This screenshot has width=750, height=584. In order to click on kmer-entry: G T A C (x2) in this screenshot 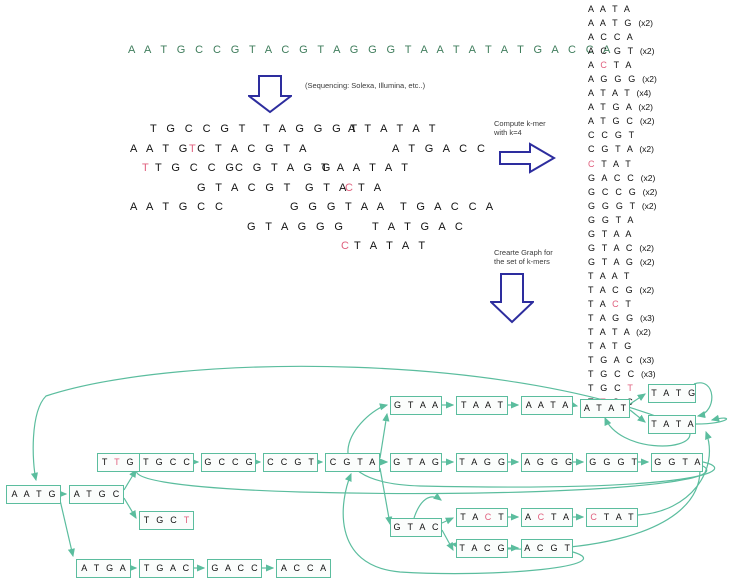, I will do `click(621, 247)`.